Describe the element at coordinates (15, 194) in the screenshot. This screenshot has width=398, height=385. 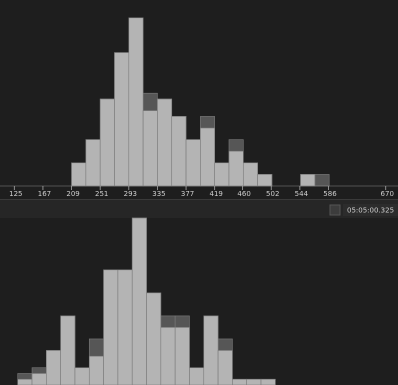
I see `x-tick-label: 125` at that location.